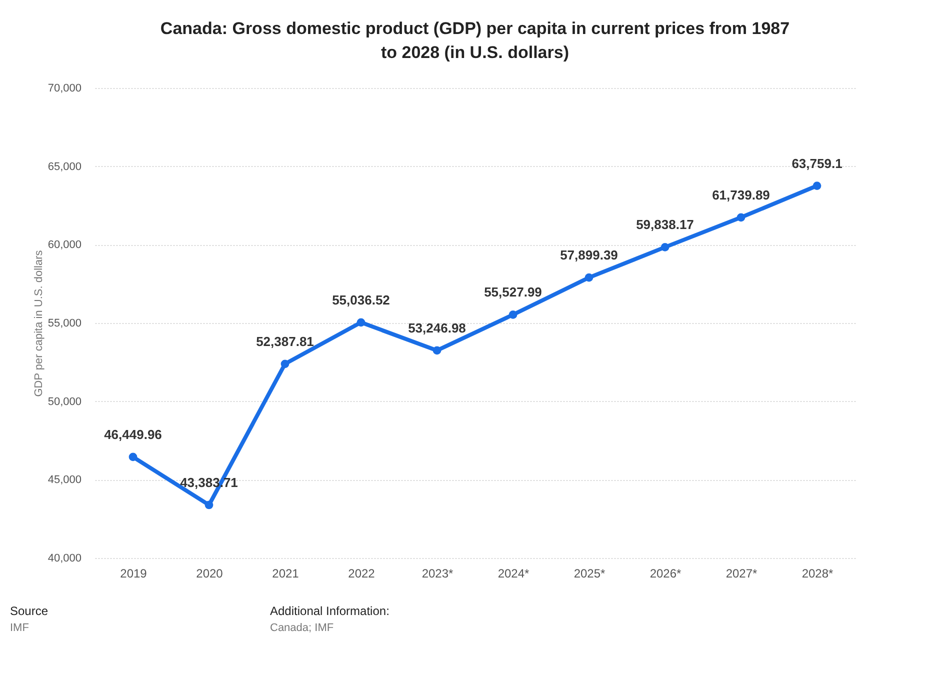 This screenshot has height=700, width=932. What do you see at coordinates (818, 573) in the screenshot?
I see `x-tick-label: 2028*` at bounding box center [818, 573].